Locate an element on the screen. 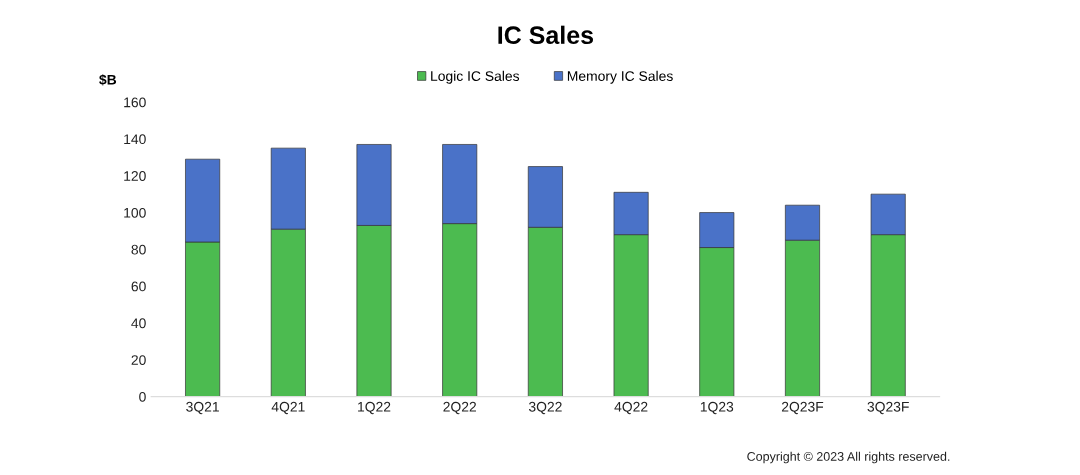 The image size is (1080, 475). x-tick-label: 3Q21 is located at coordinates (202, 408).